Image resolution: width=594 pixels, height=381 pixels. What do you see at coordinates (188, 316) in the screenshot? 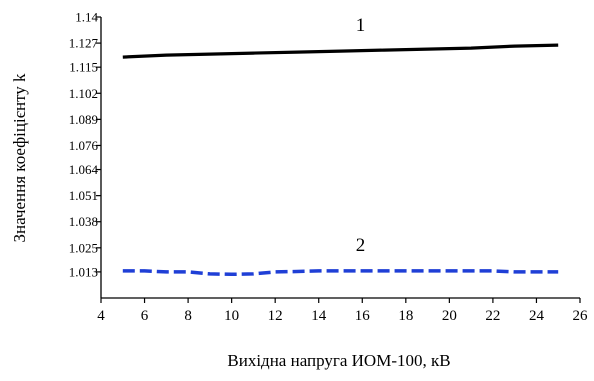
I see `x-tick-label: 8` at bounding box center [188, 316].